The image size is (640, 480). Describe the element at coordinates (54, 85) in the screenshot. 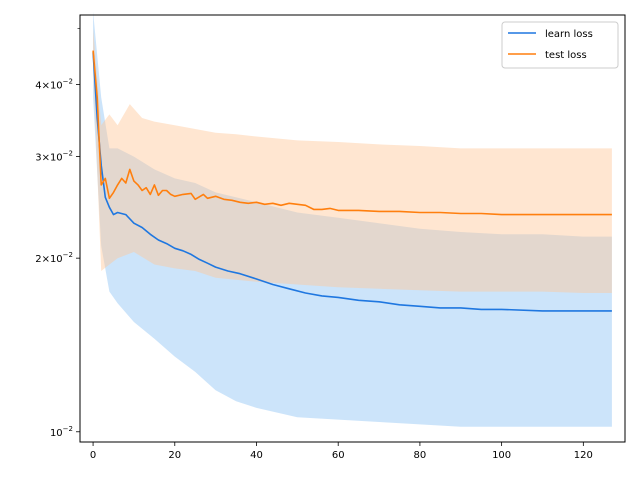

I see `y-tick-label: 4×10⁻²` at that location.